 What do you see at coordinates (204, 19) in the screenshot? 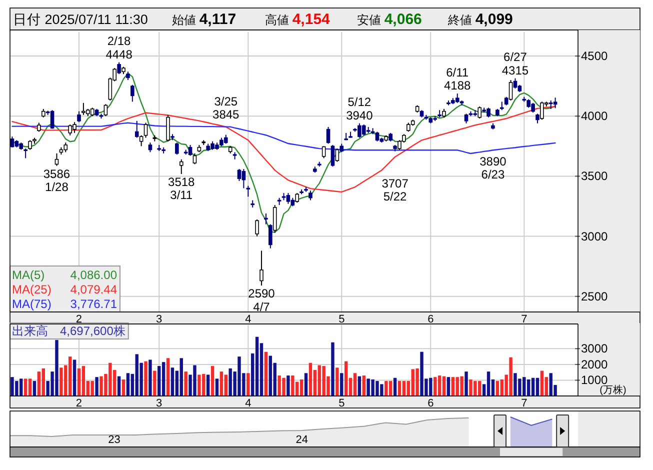
I see `text: 始値 4,117` at bounding box center [204, 19].